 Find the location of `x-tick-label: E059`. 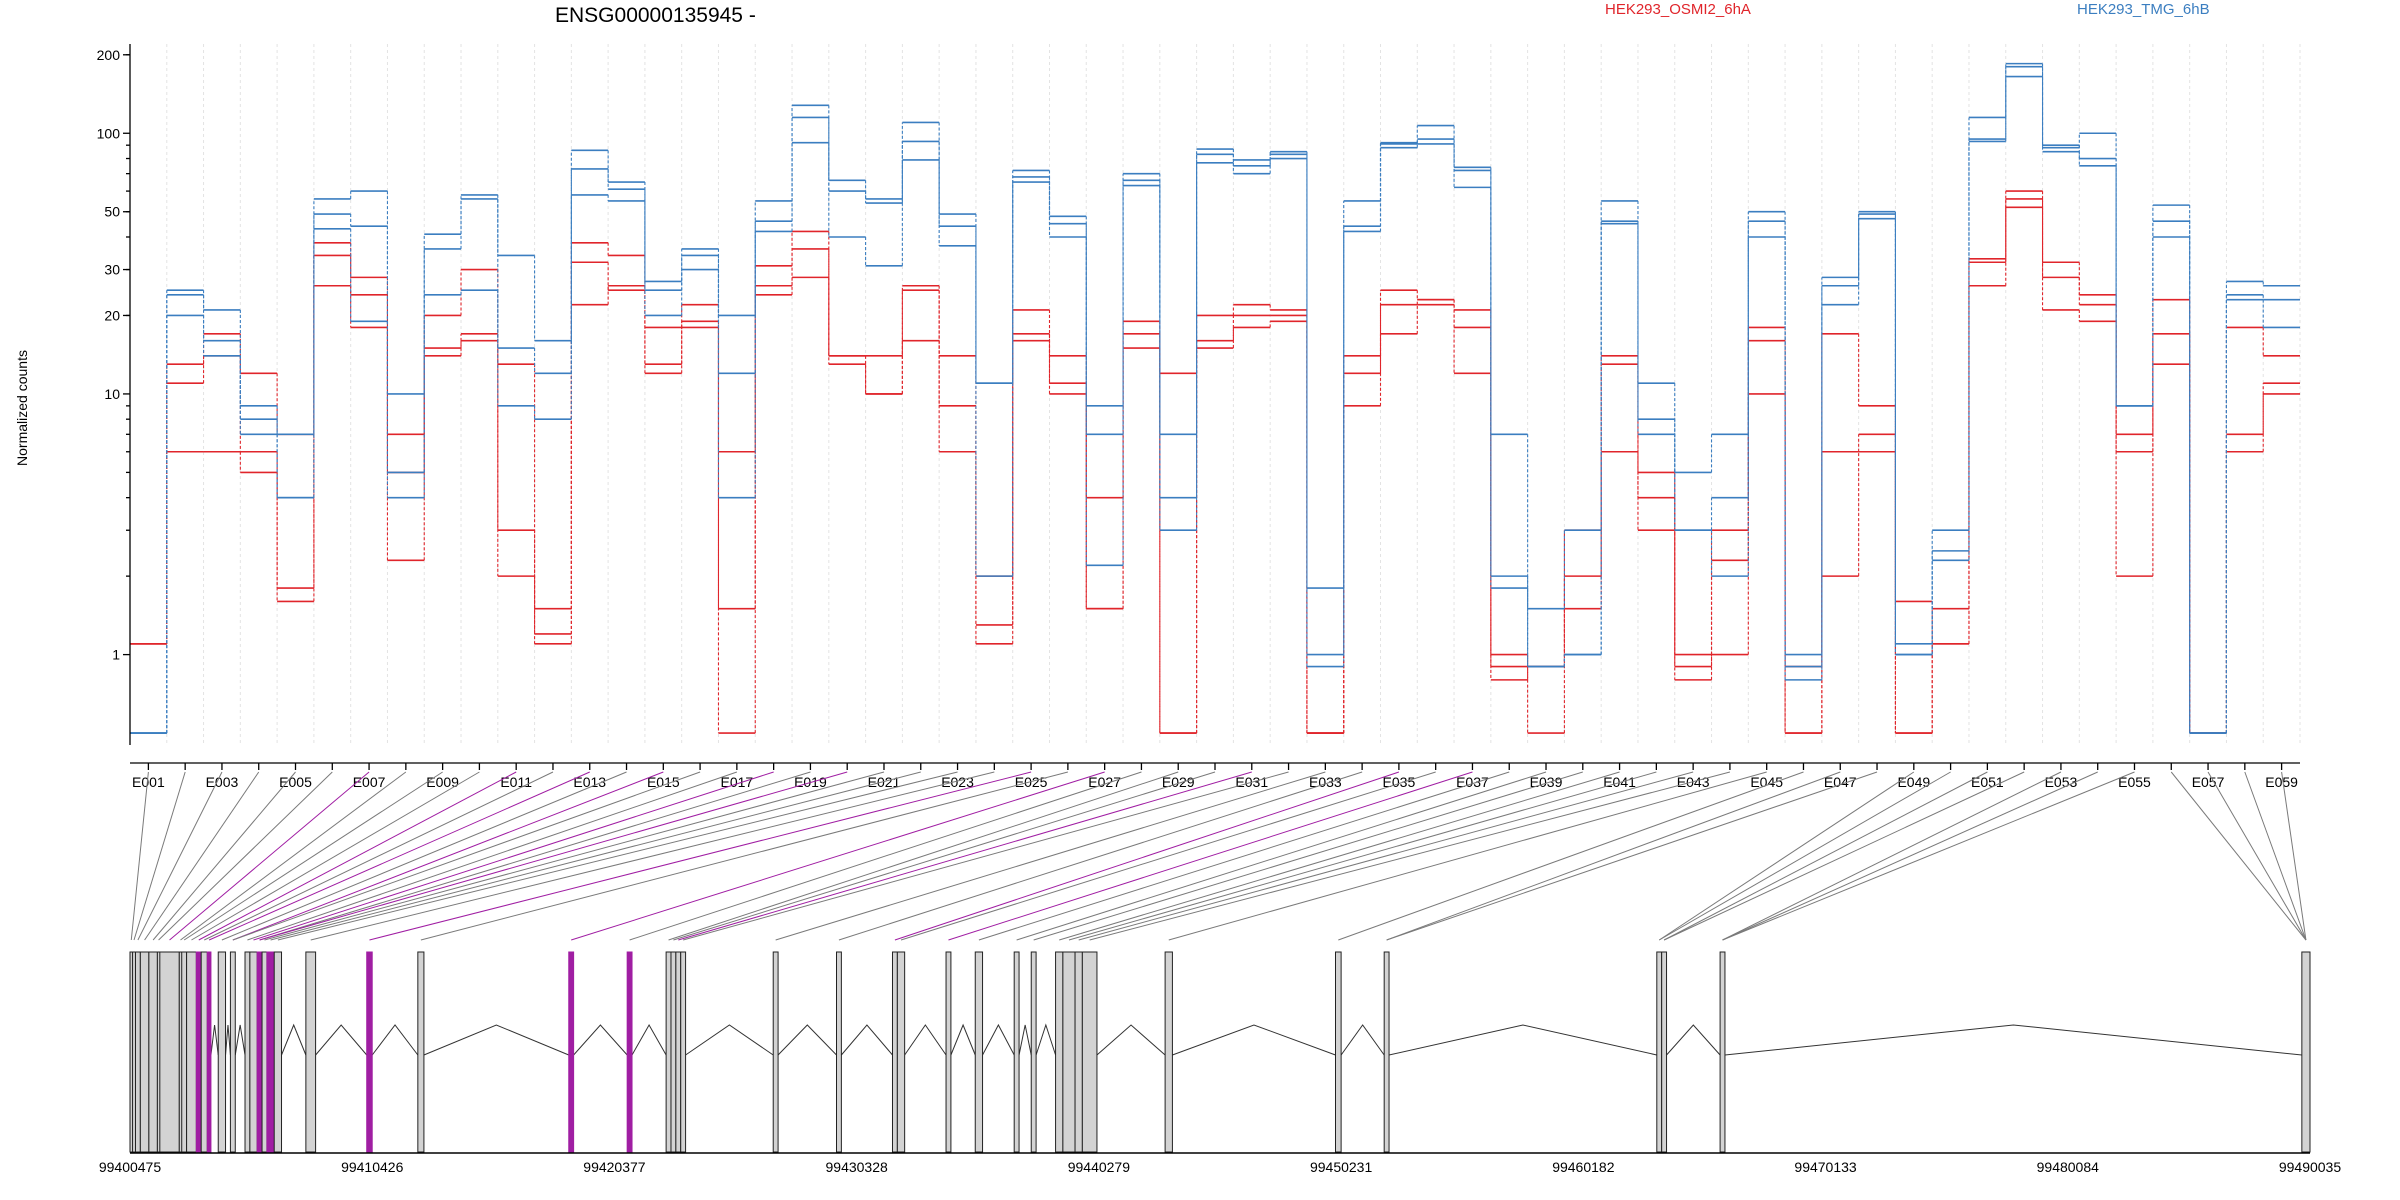

x-tick-label: E059 is located at coordinates (2281, 782).